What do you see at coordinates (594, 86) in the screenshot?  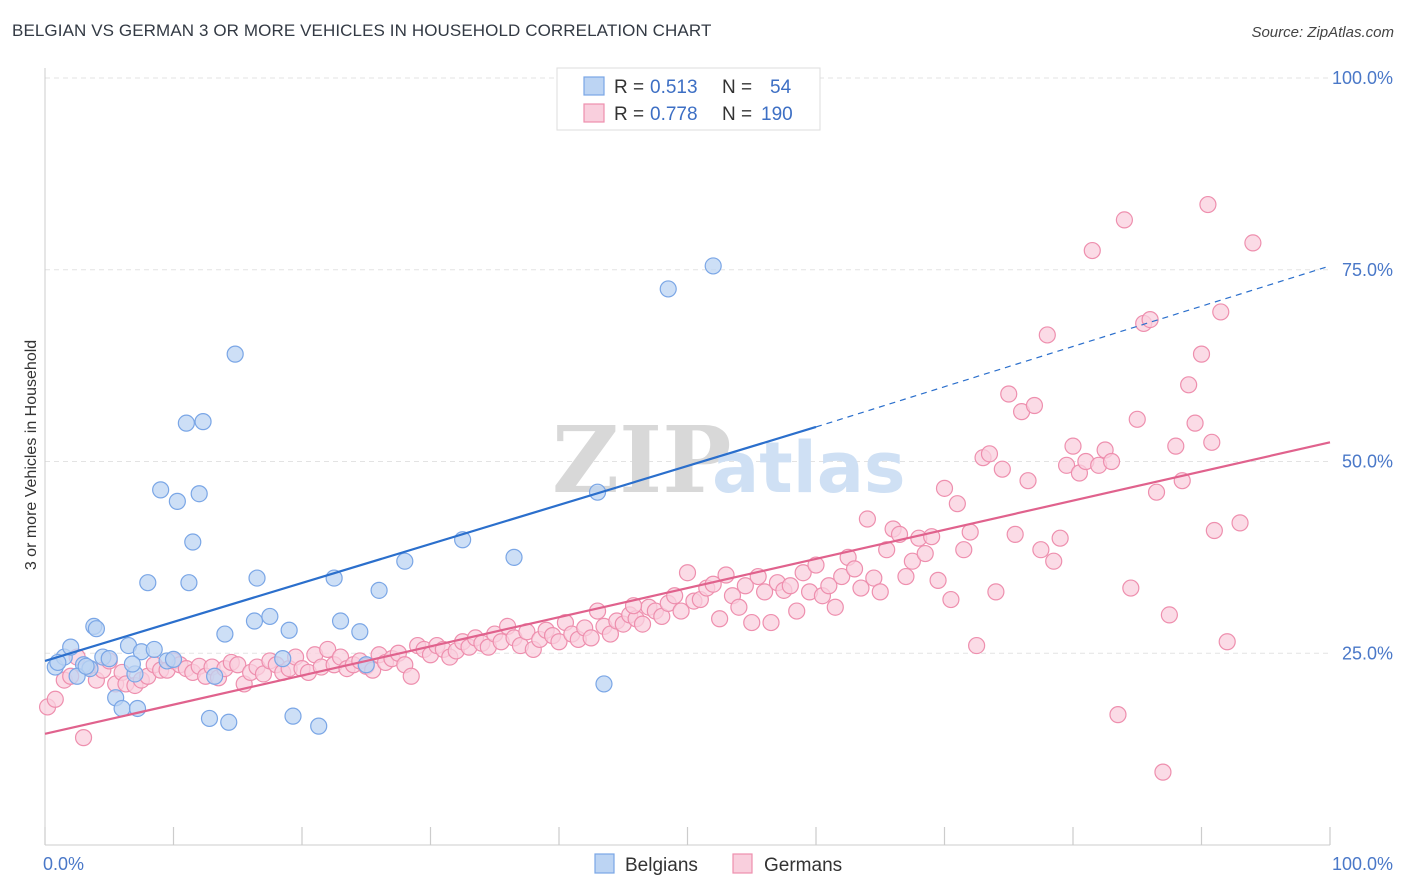 I see `legend-swatch-belgians` at bounding box center [594, 86].